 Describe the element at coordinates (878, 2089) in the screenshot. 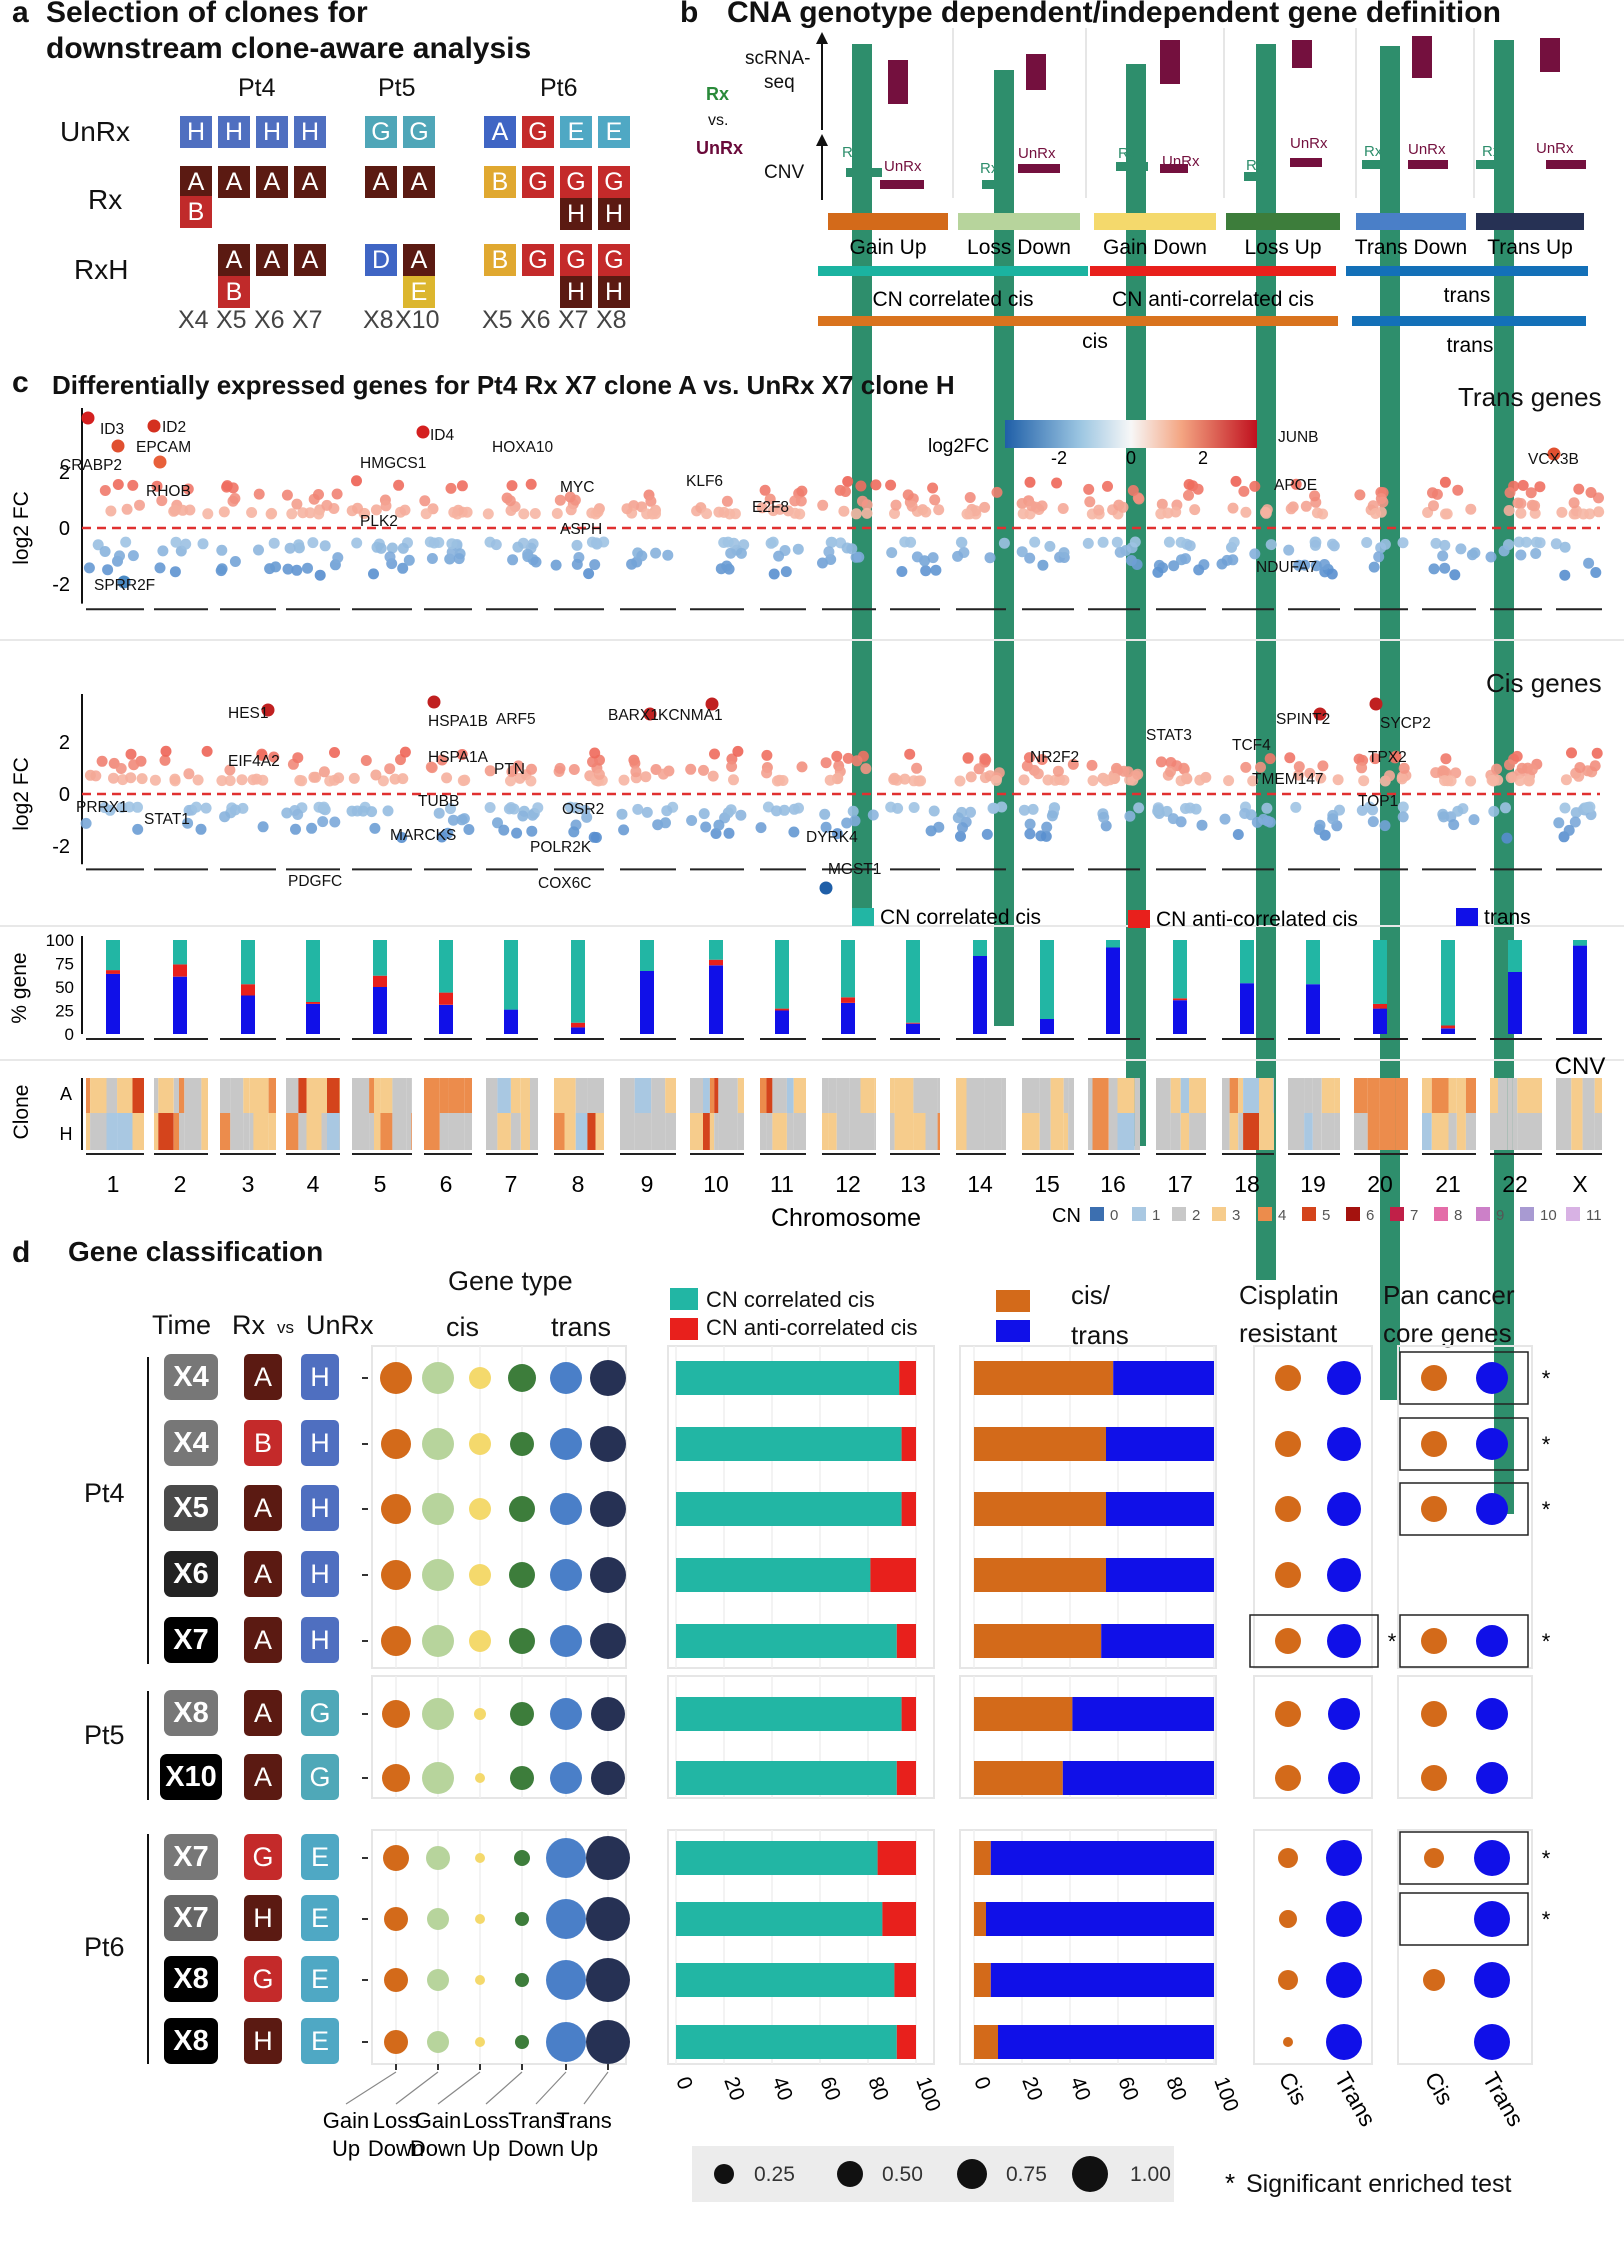

I see `corr-xtick-80: 80` at that location.